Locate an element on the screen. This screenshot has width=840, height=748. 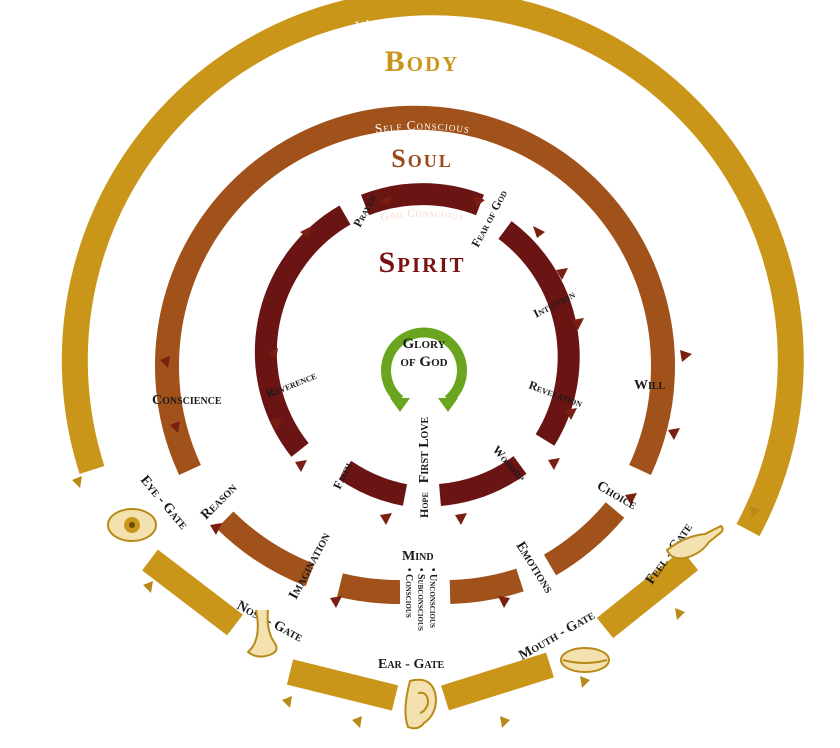
spirit-title: Spirit is located at coordinates (421, 262).